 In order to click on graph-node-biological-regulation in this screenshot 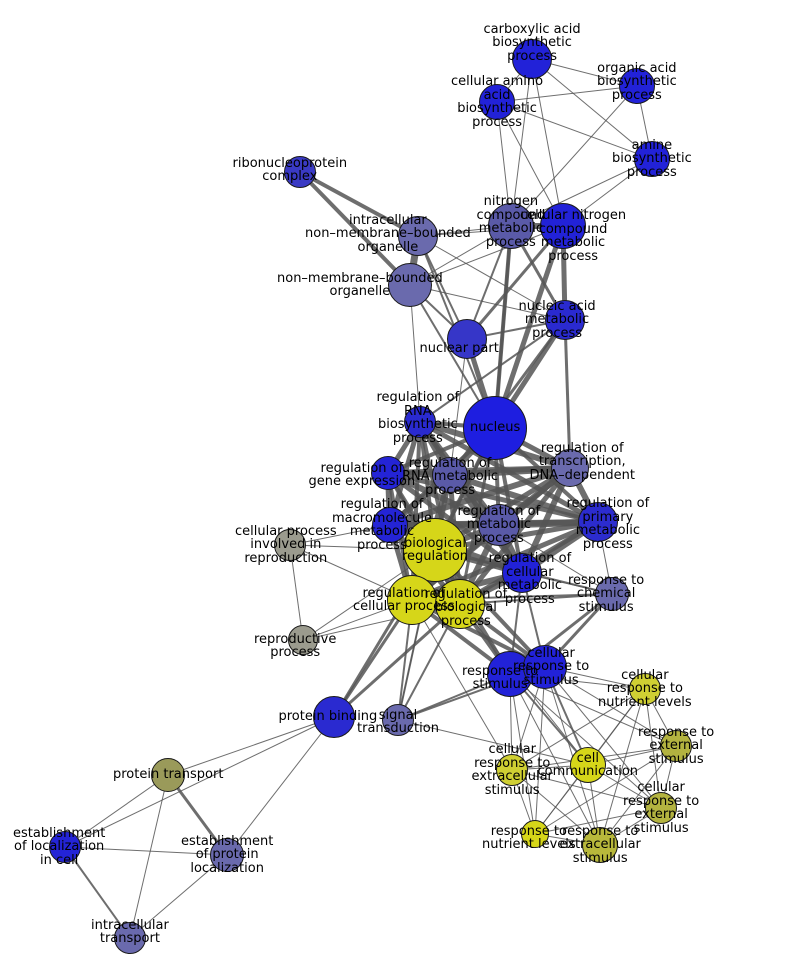, I will do `click(435, 550)`.